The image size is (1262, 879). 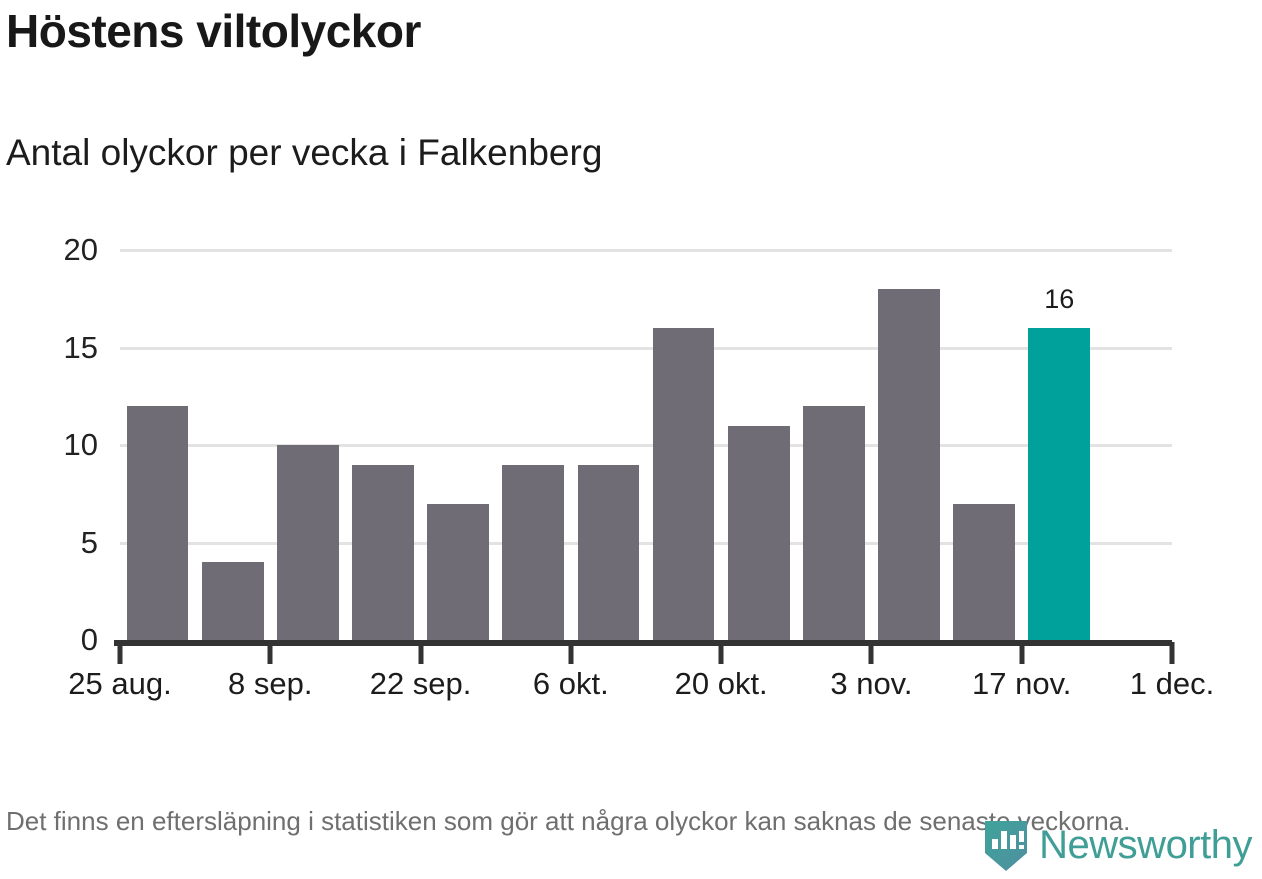 I want to click on y-axis-ticks: 0 5 10 15 20, so click(x=49, y=444).